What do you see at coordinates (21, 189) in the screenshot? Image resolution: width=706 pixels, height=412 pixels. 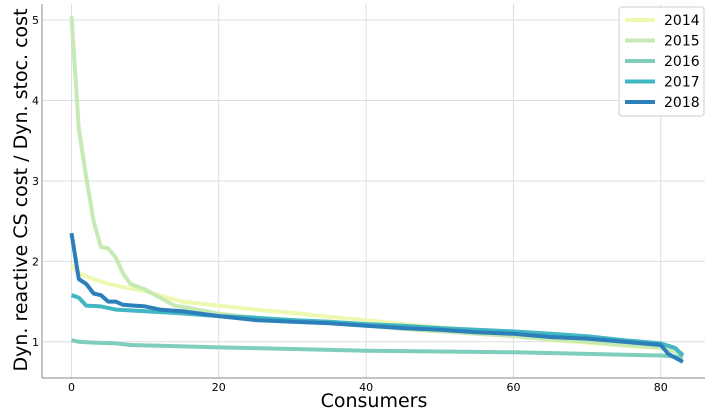 I see `y-axis-title: Dyn. reactive CS cost / Dyn. stoc. cost` at bounding box center [21, 189].